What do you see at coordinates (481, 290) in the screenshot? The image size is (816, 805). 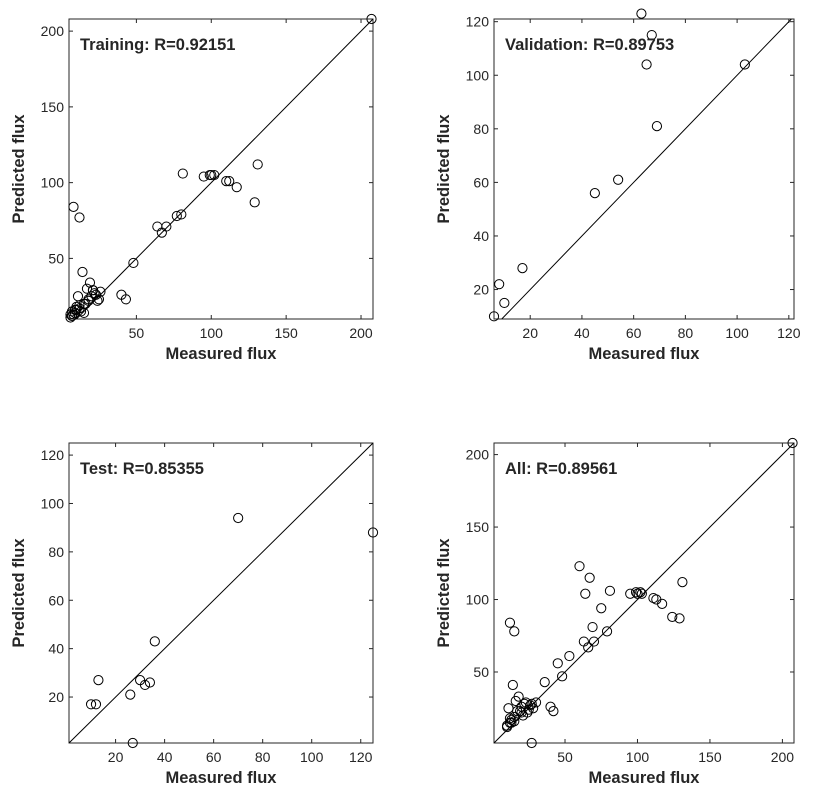 I see `validation-y-tick-label: 20` at bounding box center [481, 290].